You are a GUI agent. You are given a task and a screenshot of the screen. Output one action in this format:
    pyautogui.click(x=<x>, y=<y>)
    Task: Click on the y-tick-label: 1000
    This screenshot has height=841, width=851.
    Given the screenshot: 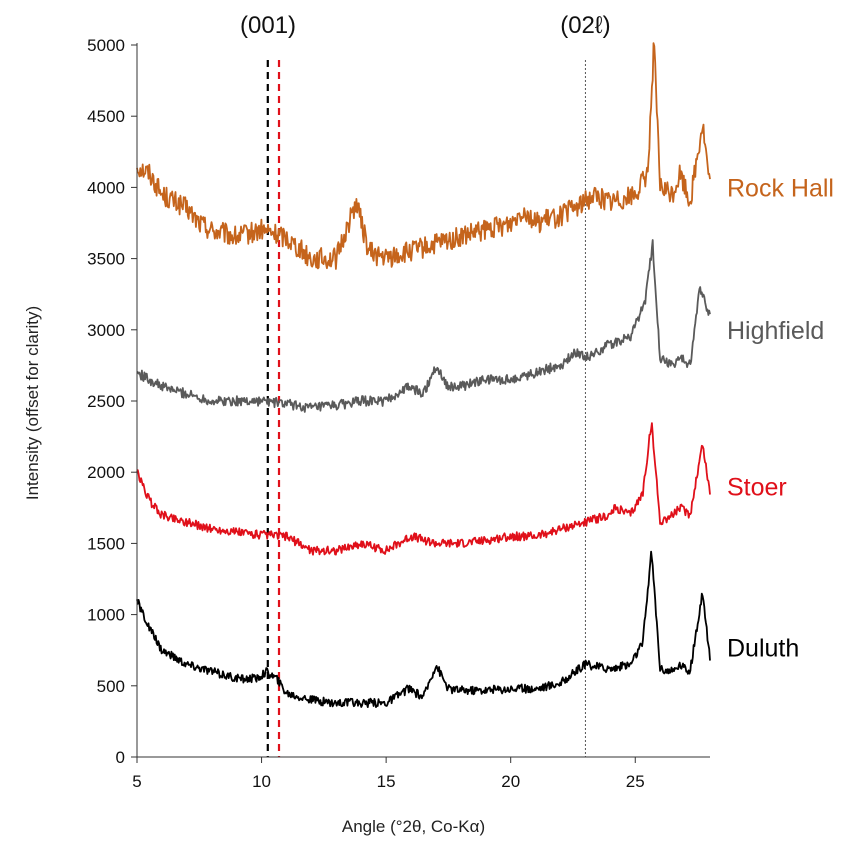 What is the action you would take?
    pyautogui.click(x=106, y=615)
    